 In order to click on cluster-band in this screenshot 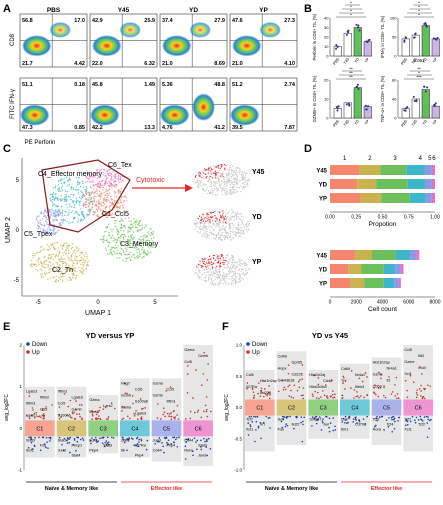, I will do `click(355, 407)`.